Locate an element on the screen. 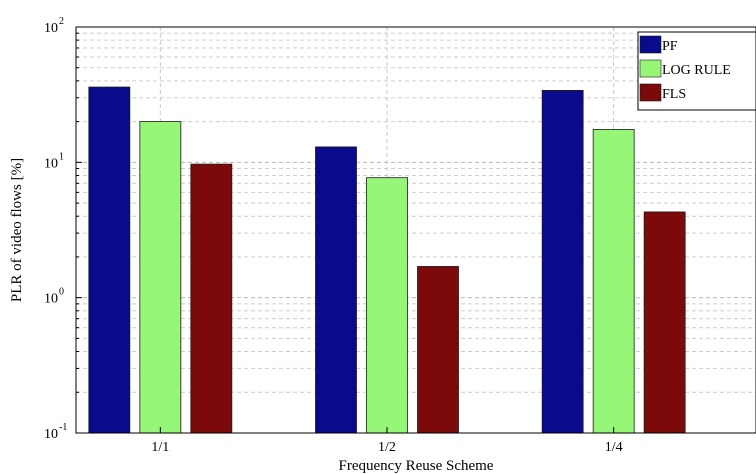 This screenshot has width=756, height=474. x-axis-title: Frequency Reuse Scheme is located at coordinates (416, 466).